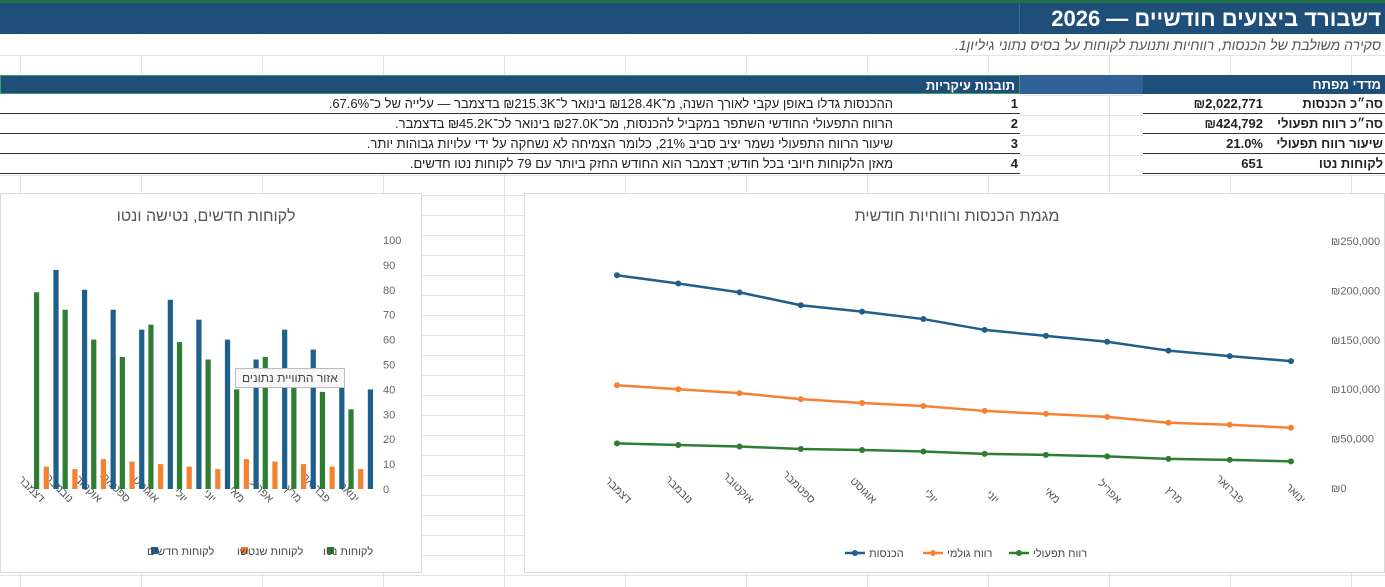 The height and width of the screenshot is (587, 1385). Describe the element at coordinates (1109, 491) in the screenshot. I see `x-tick-label: אפריל` at that location.